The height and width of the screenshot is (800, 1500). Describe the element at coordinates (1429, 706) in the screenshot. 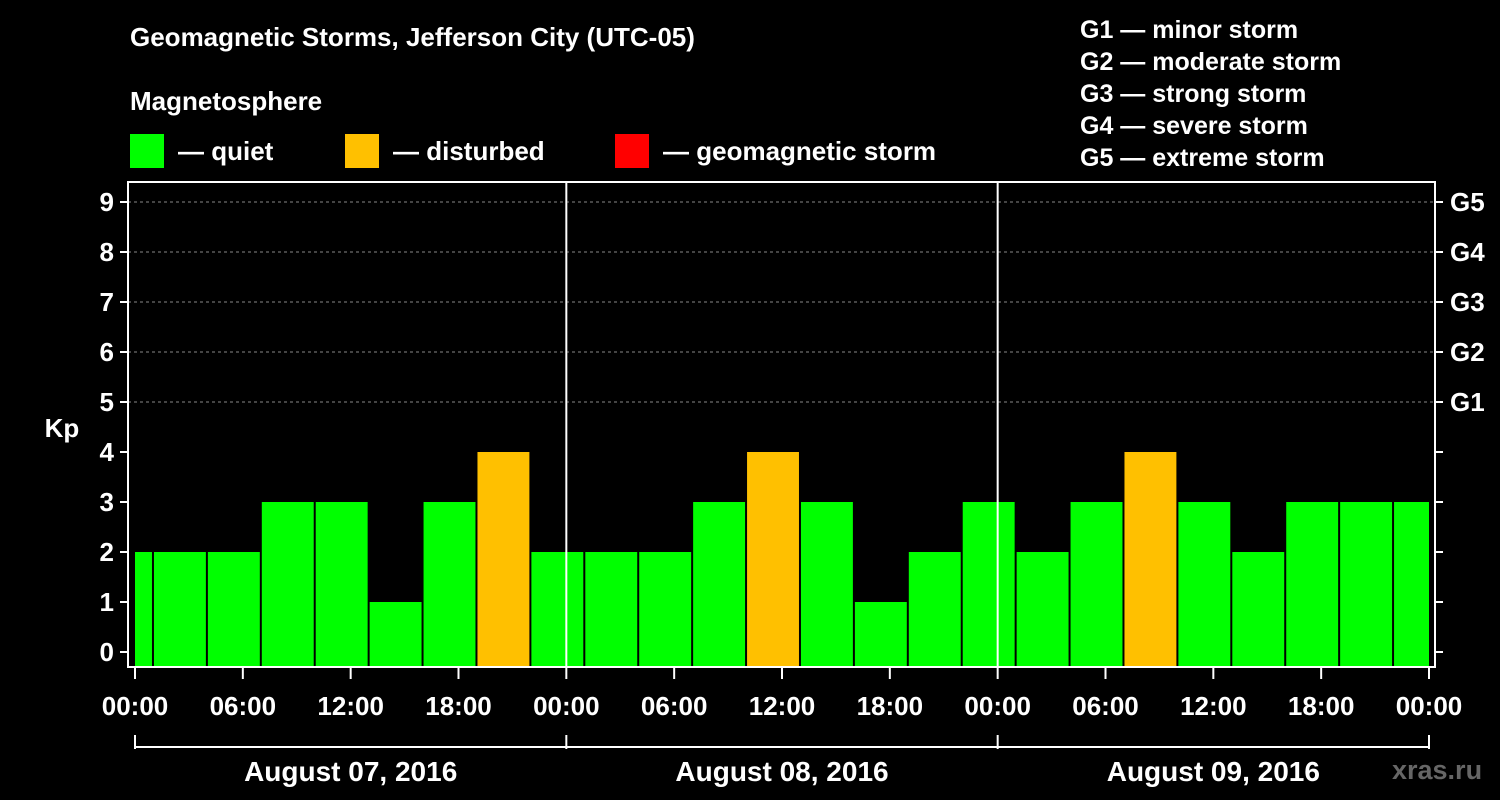

I see `x-tick-label-12: 00:00` at that location.